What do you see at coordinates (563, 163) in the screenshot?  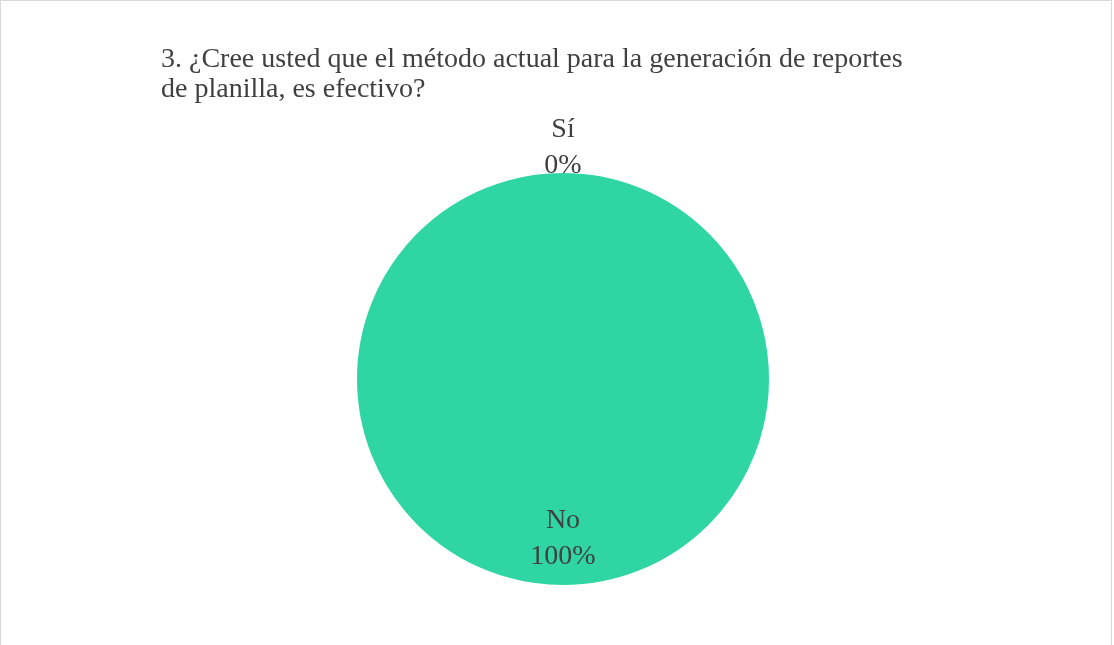 I see `text: 0%` at bounding box center [563, 163].